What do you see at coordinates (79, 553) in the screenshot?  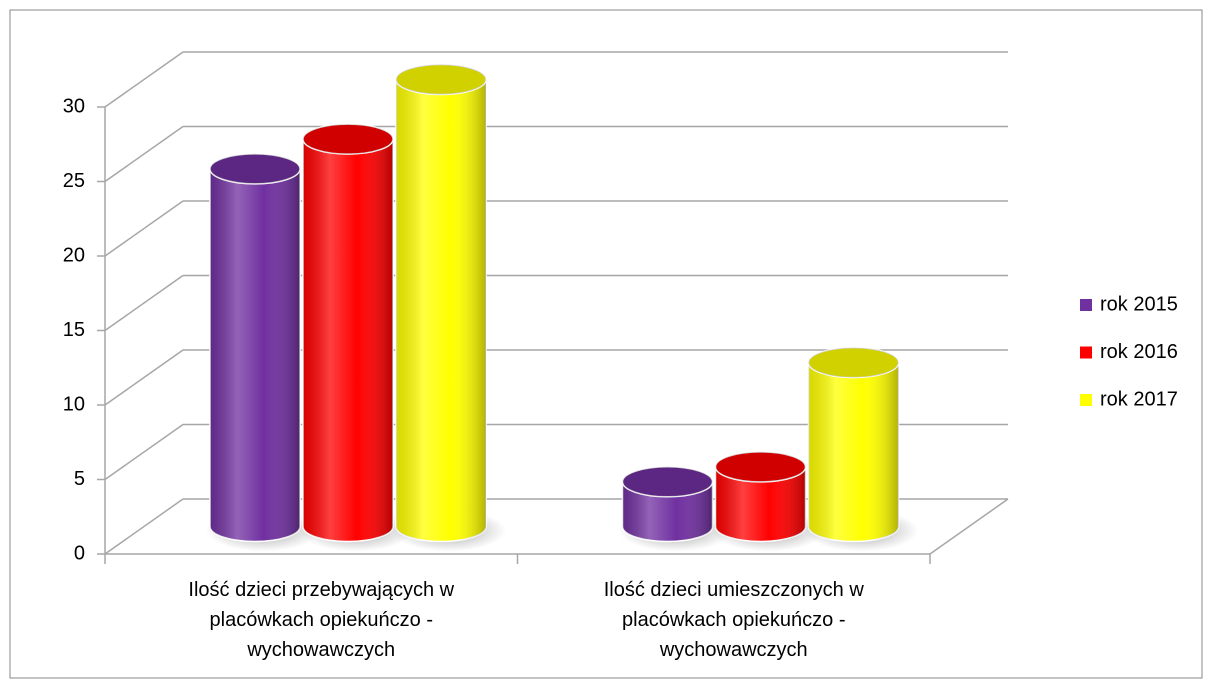 I see `y-tick-label: 0` at bounding box center [79, 553].